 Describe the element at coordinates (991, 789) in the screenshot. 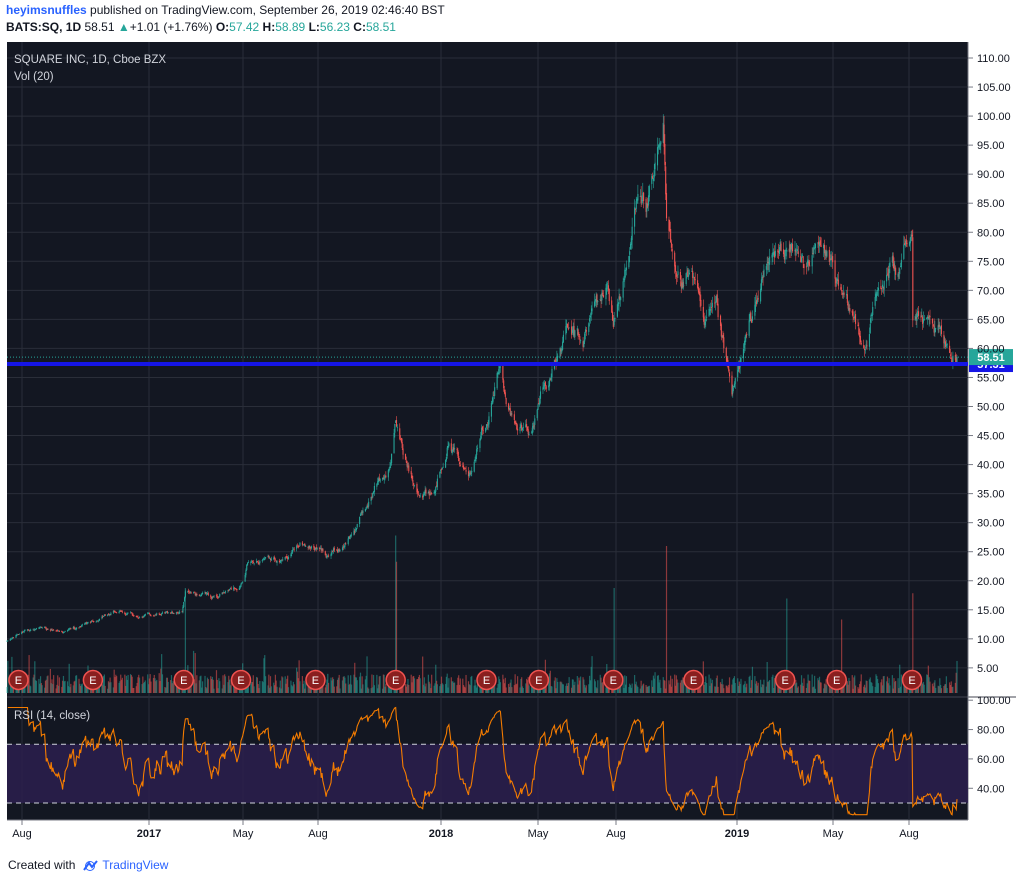

I see `rsi-tick-label: 40.00` at that location.